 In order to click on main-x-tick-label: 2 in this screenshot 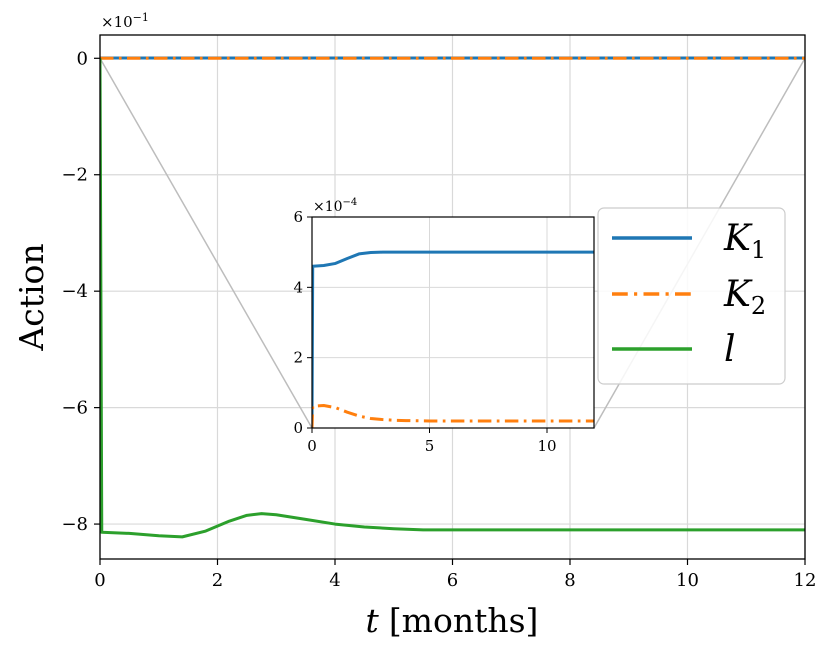, I will do `click(217, 580)`.